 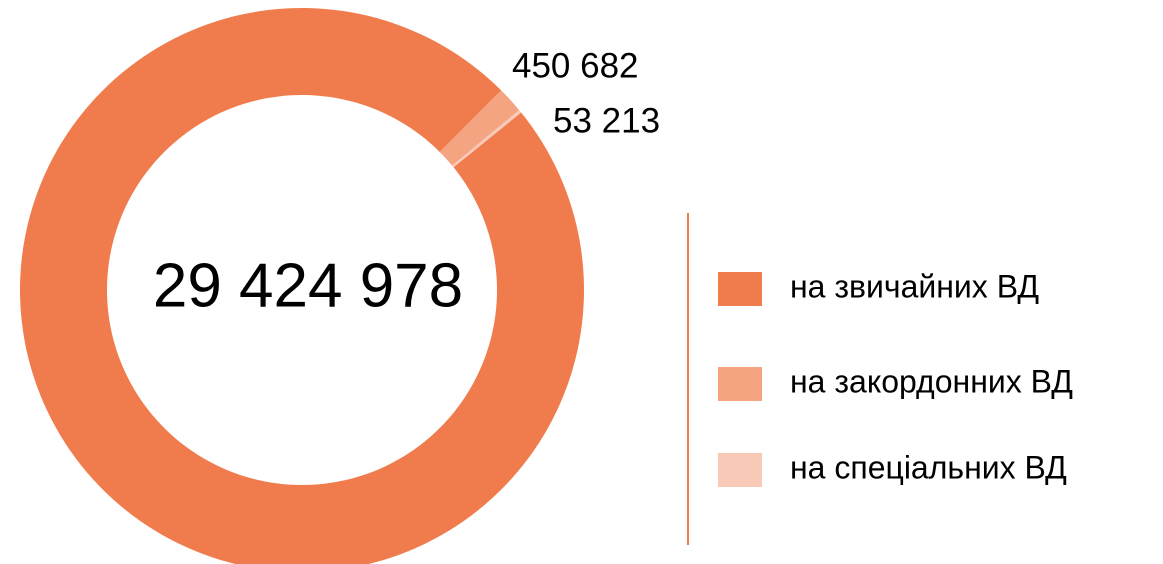 I want to click on legend-label: на звичайних ВД, so click(x=914, y=286).